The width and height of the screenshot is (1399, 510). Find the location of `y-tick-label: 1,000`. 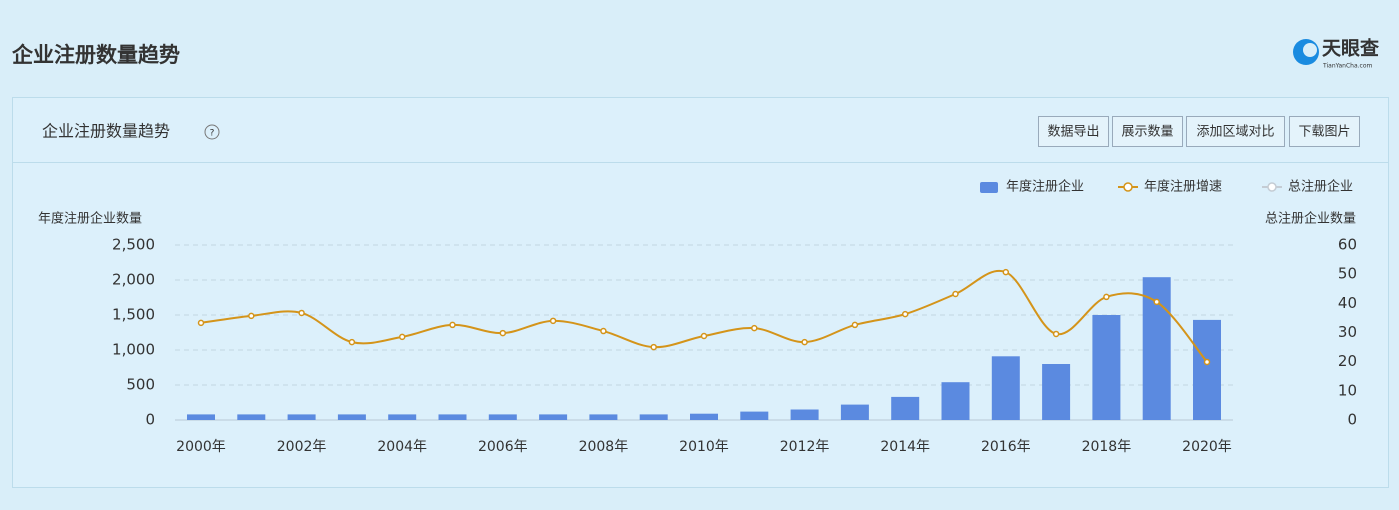

y-tick-label: 1,000 is located at coordinates (133, 350).